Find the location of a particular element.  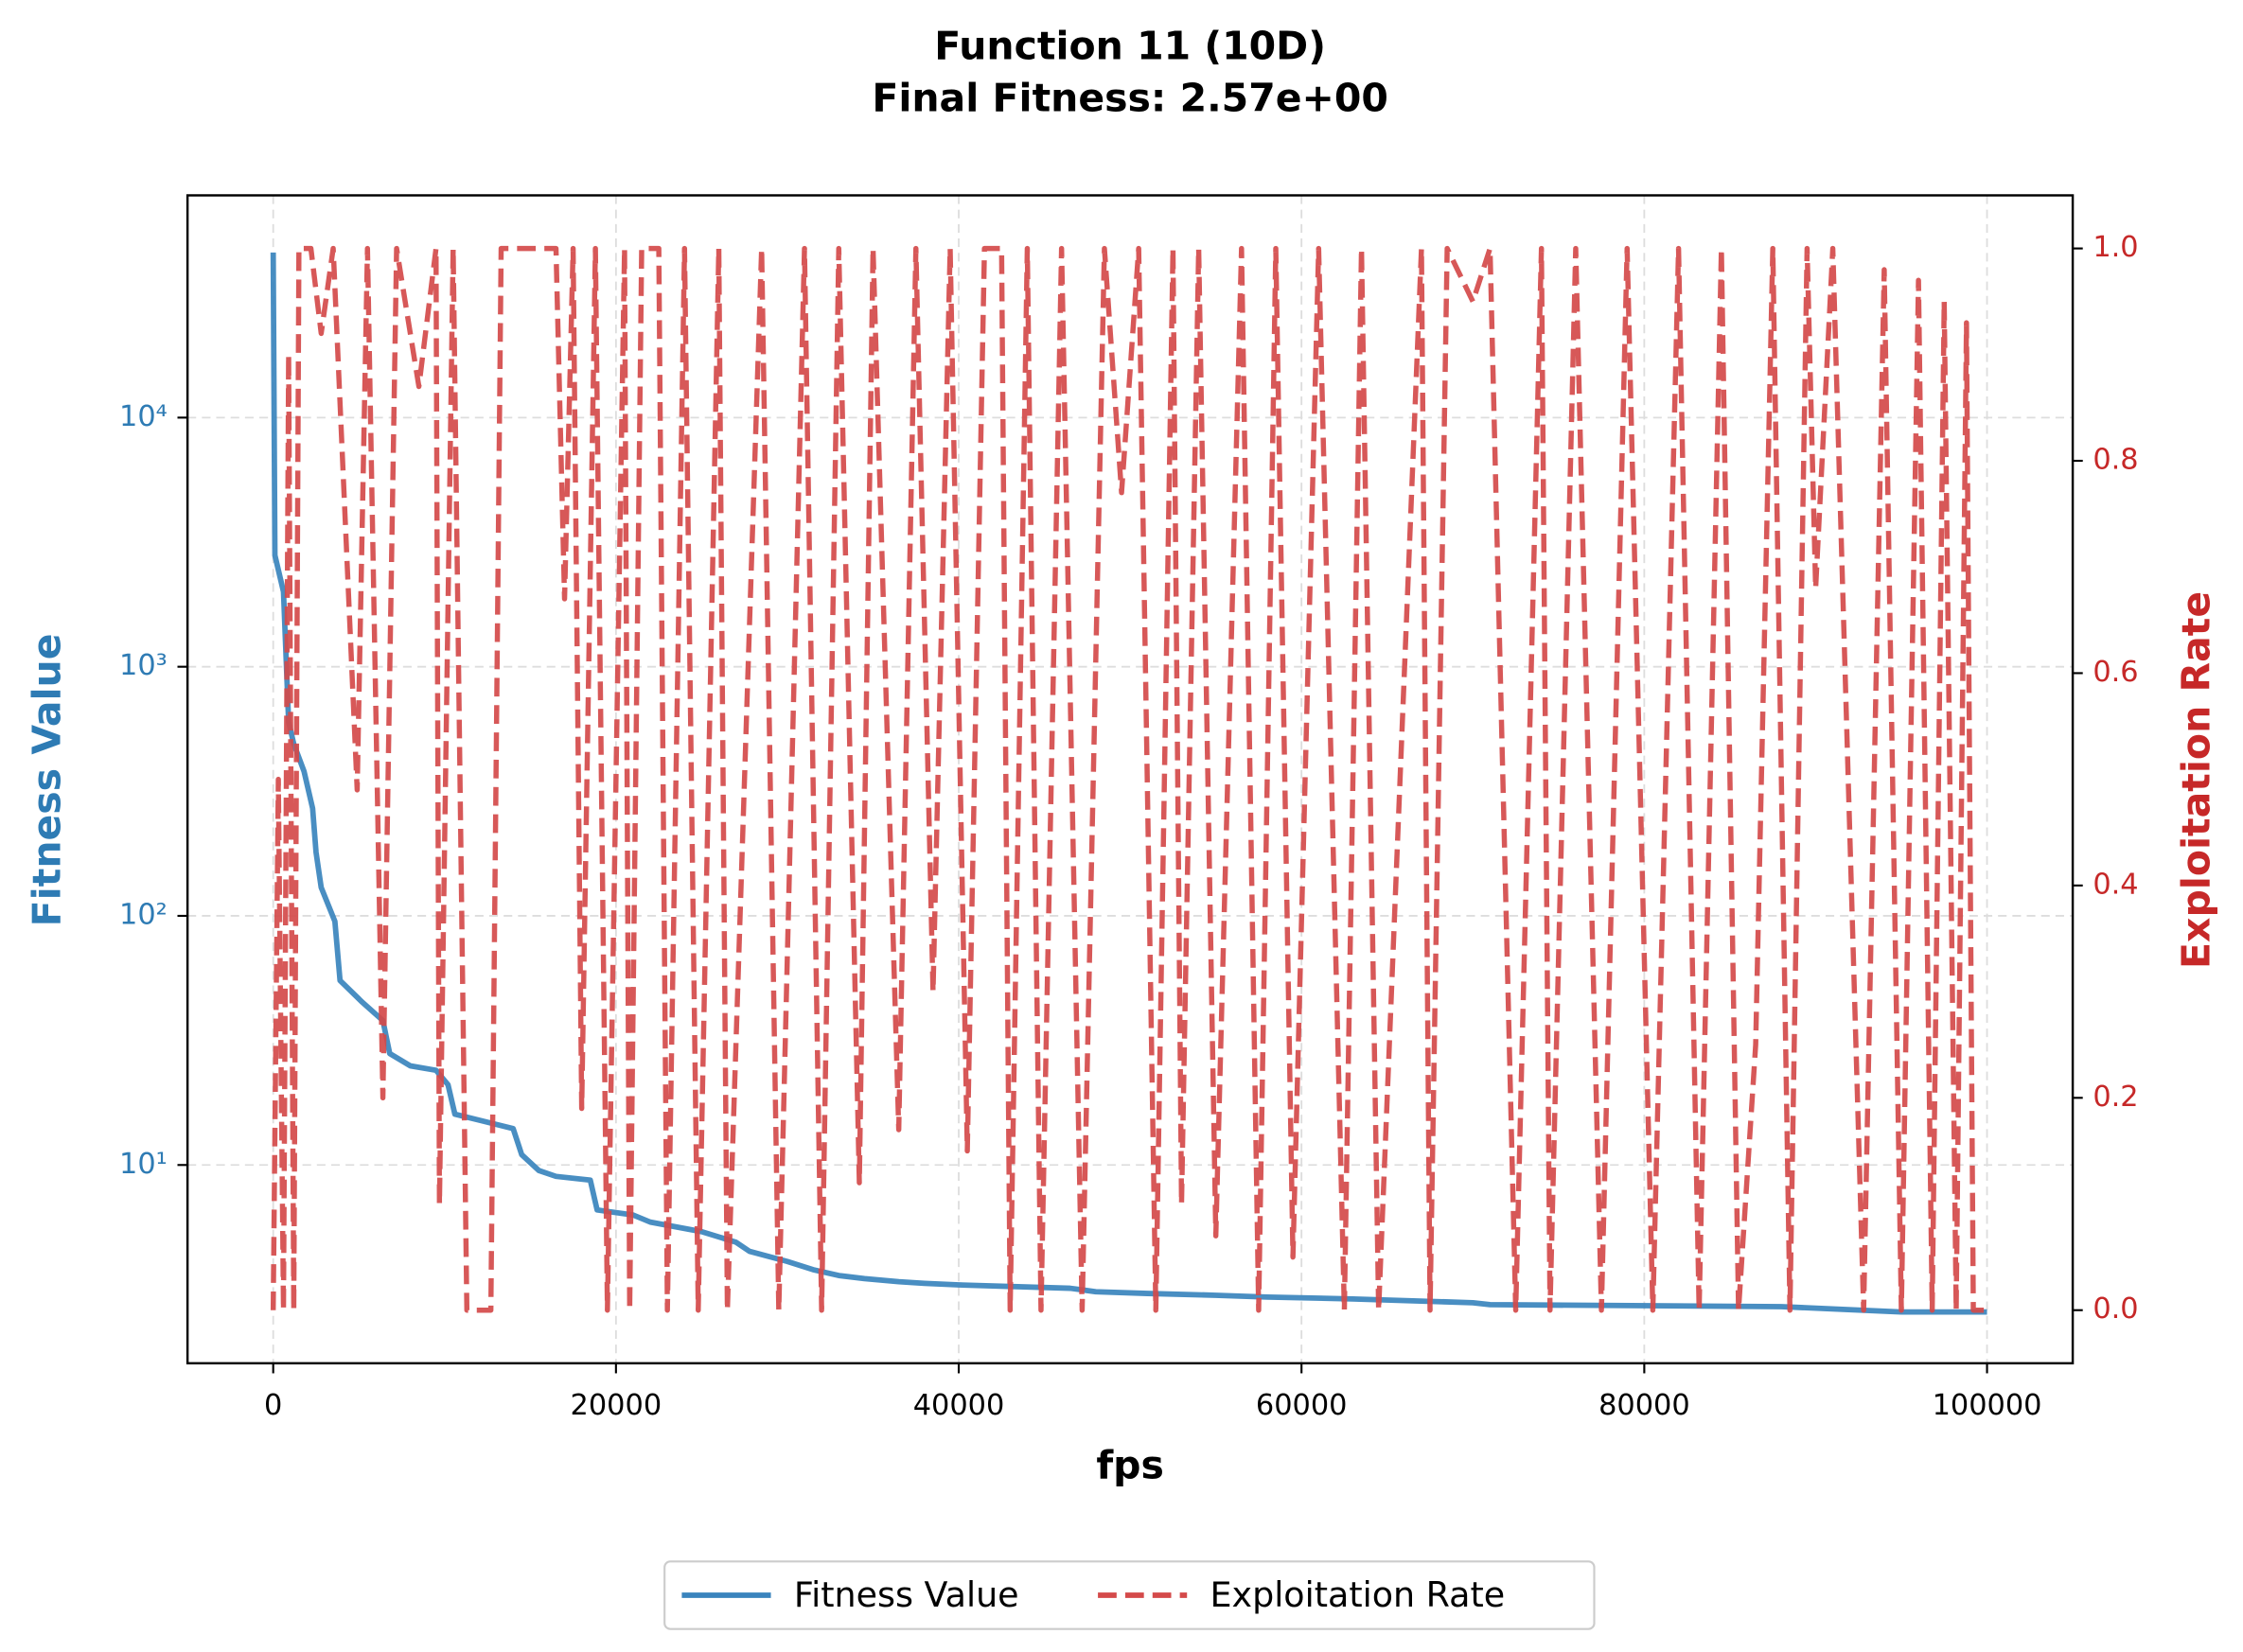

legend: Fitness Value Exploitation Rate is located at coordinates (1129, 1595).